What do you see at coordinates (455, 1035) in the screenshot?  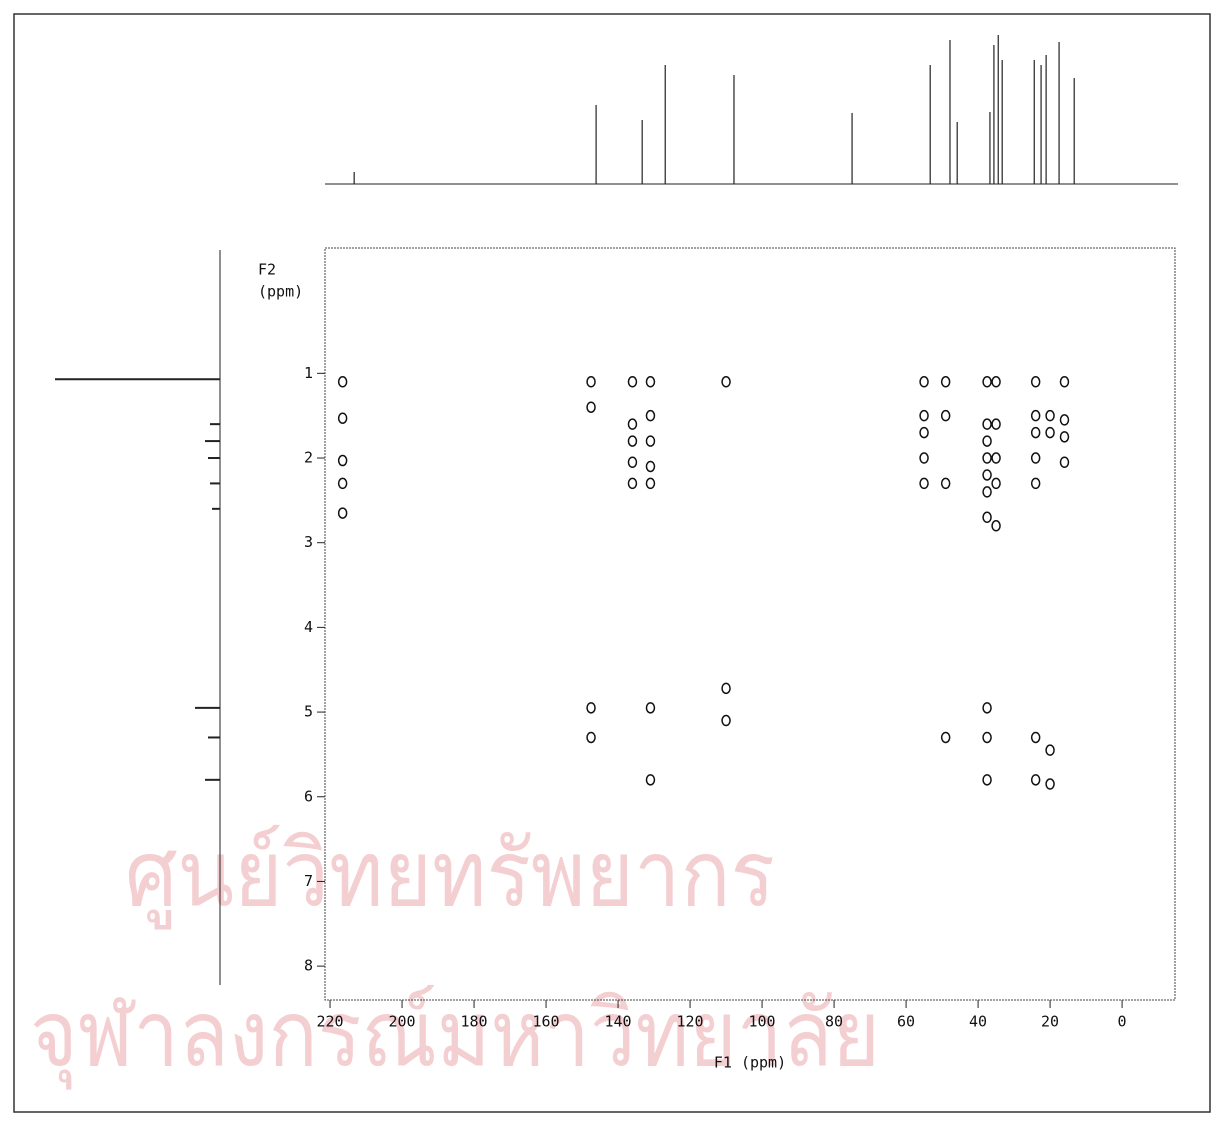 I see `watermark: จุฬาลงกรณ์มหาวิทยาลัย` at bounding box center [455, 1035].